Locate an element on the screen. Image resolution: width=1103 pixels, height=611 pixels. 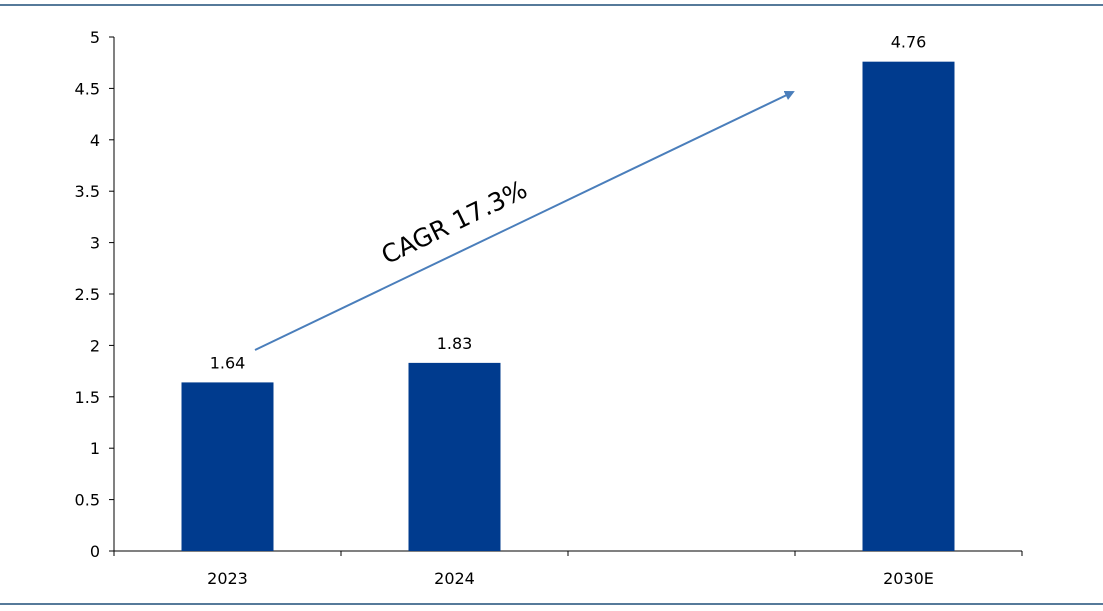
y-tick-label: 0.5 is located at coordinates (87, 500).